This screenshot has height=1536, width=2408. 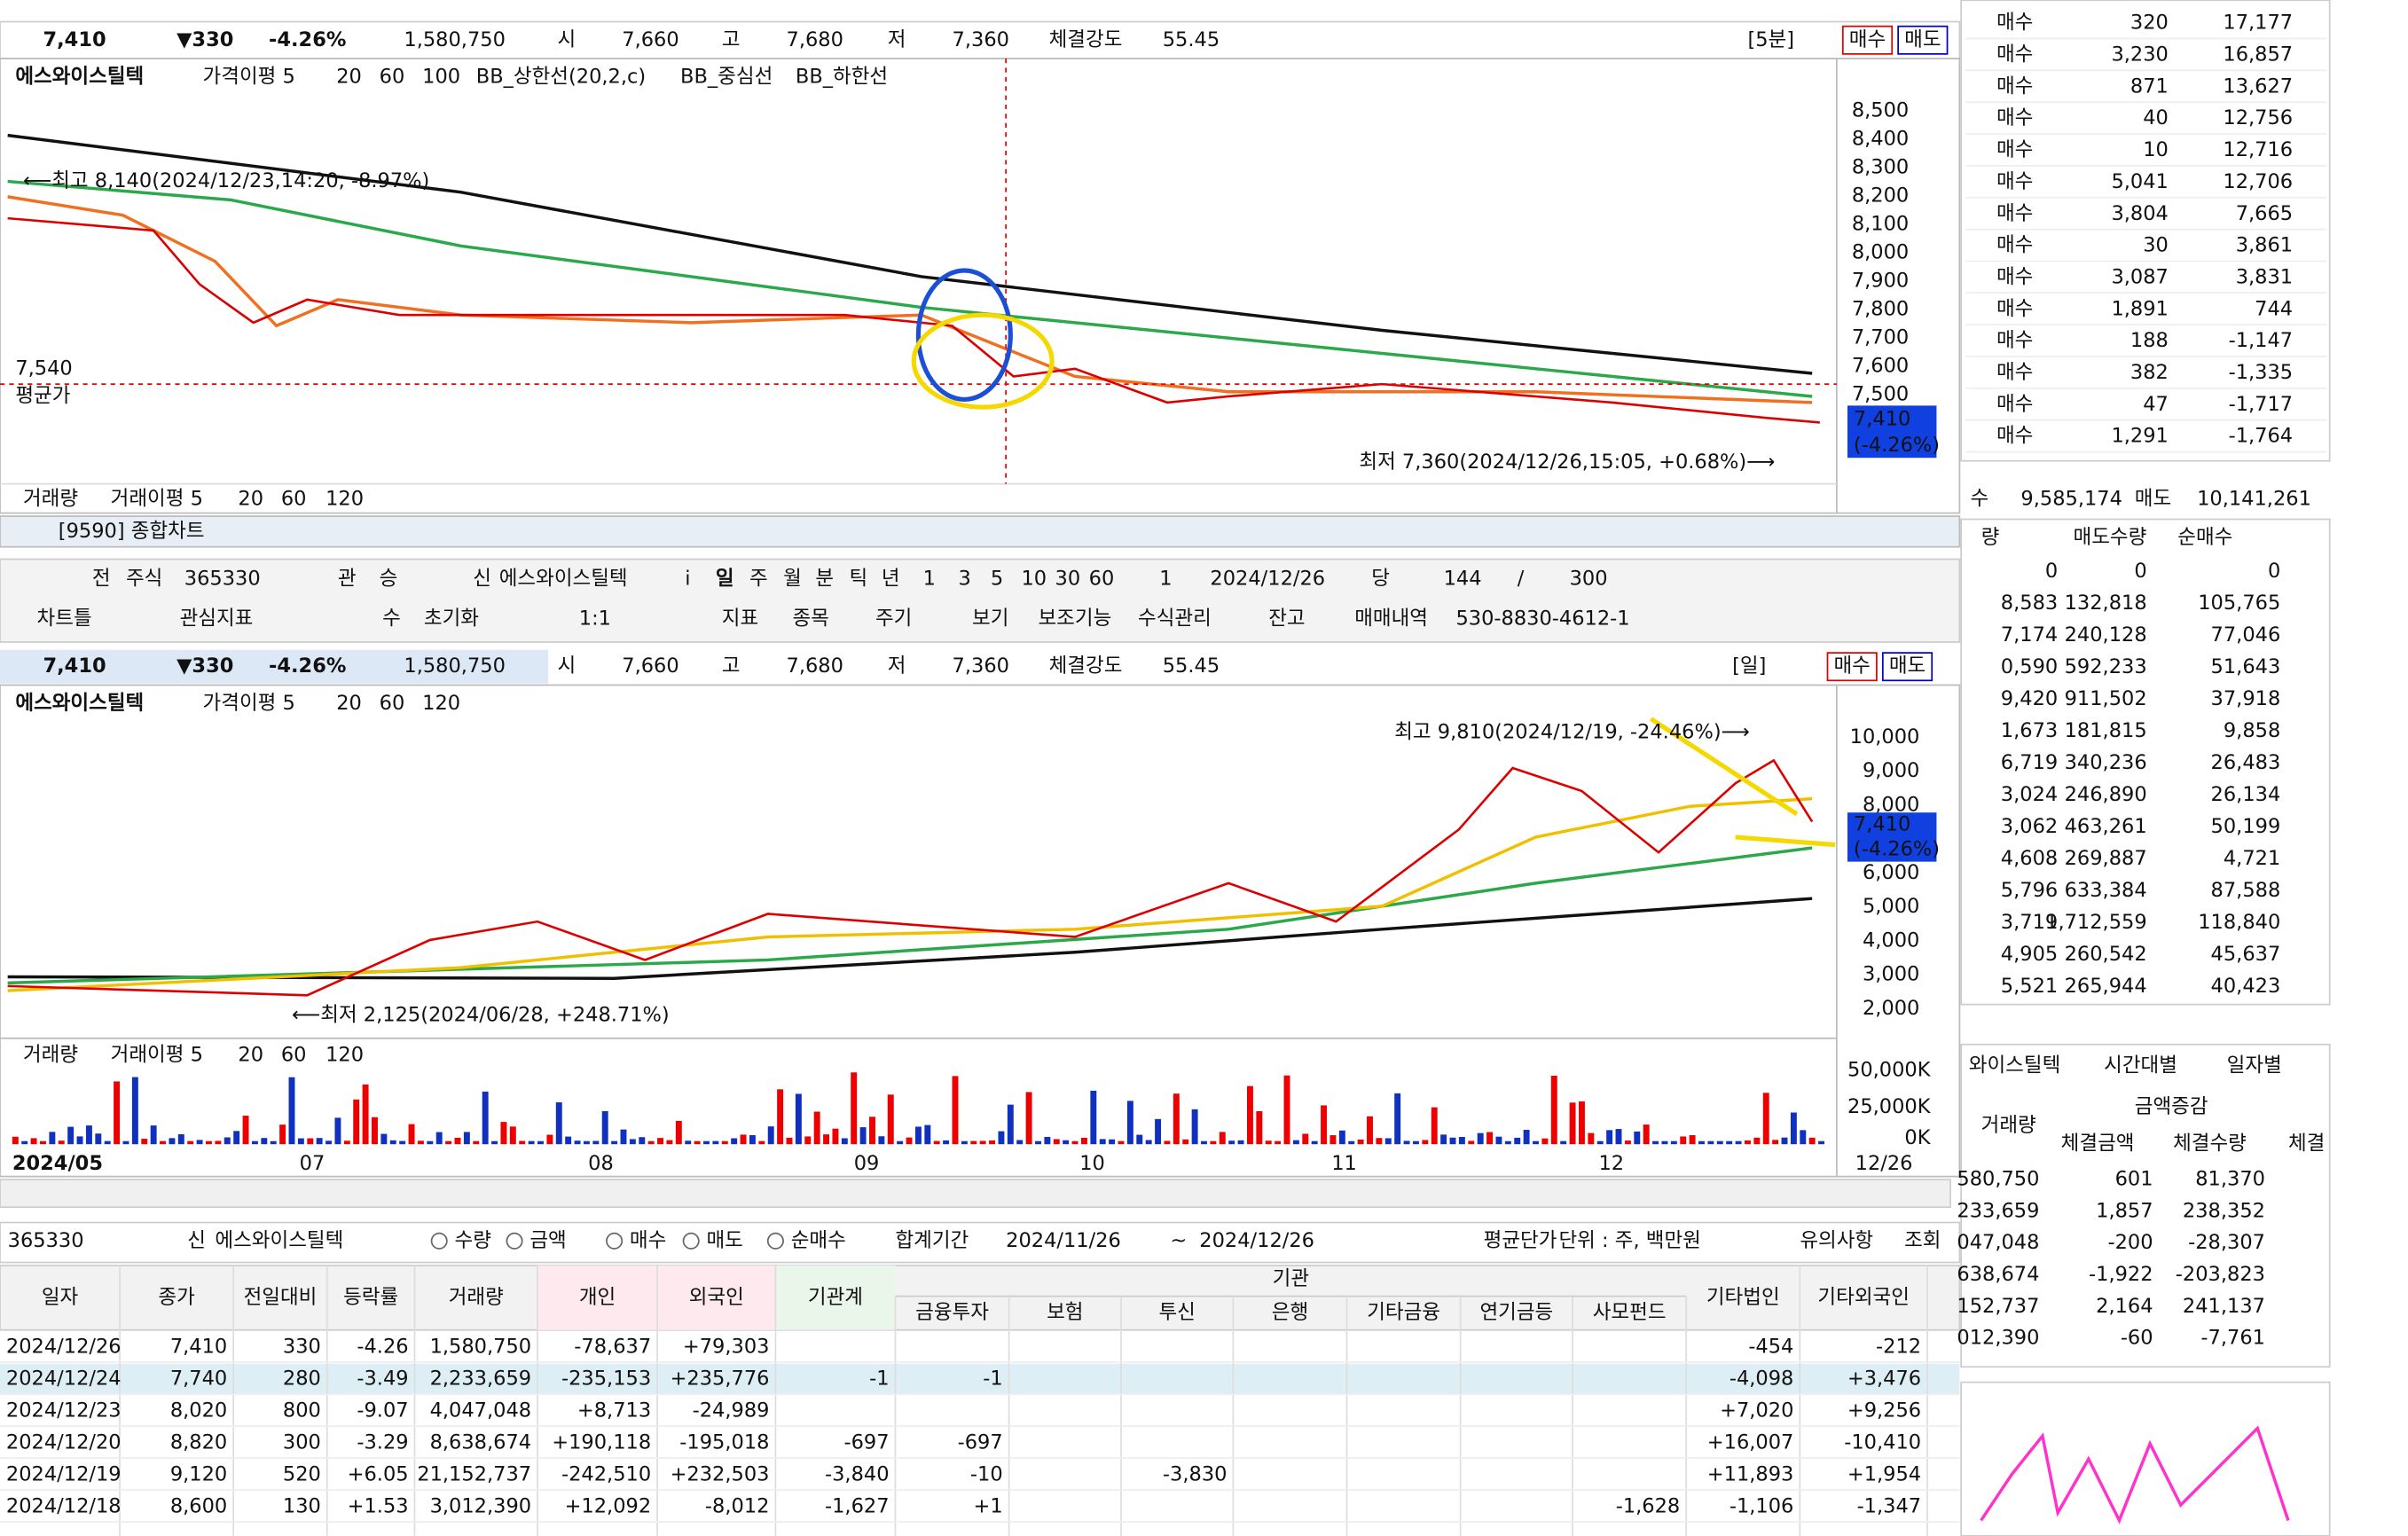 I want to click on toolbar-item: 주, so click(x=759, y=580).